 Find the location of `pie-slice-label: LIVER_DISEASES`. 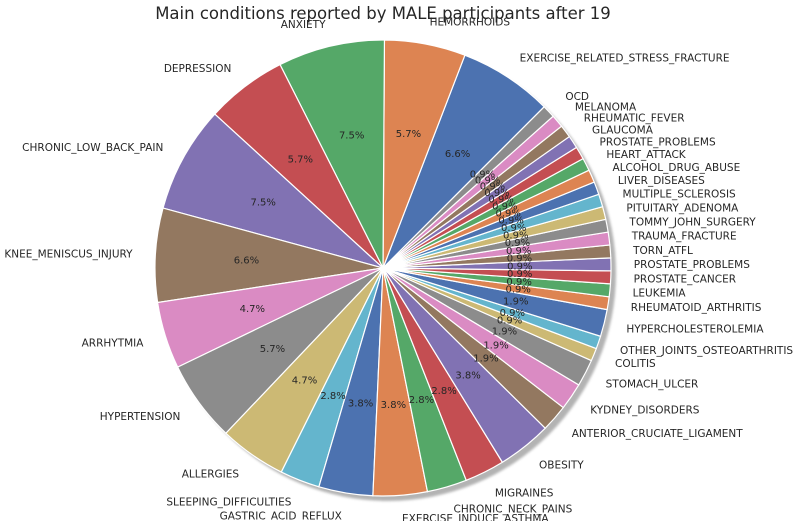

pie-slice-label: LIVER_DISEASES is located at coordinates (661, 181).